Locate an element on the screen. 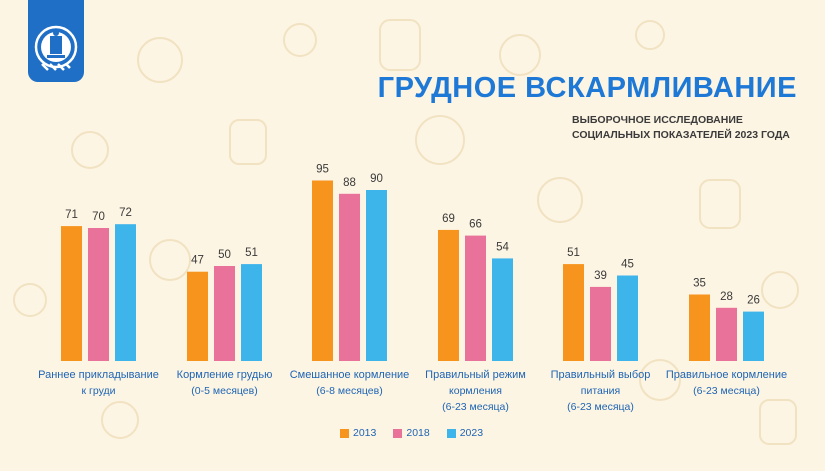 The width and height of the screenshot is (825, 471). legend-label-2018: 2018 is located at coordinates (418, 433).